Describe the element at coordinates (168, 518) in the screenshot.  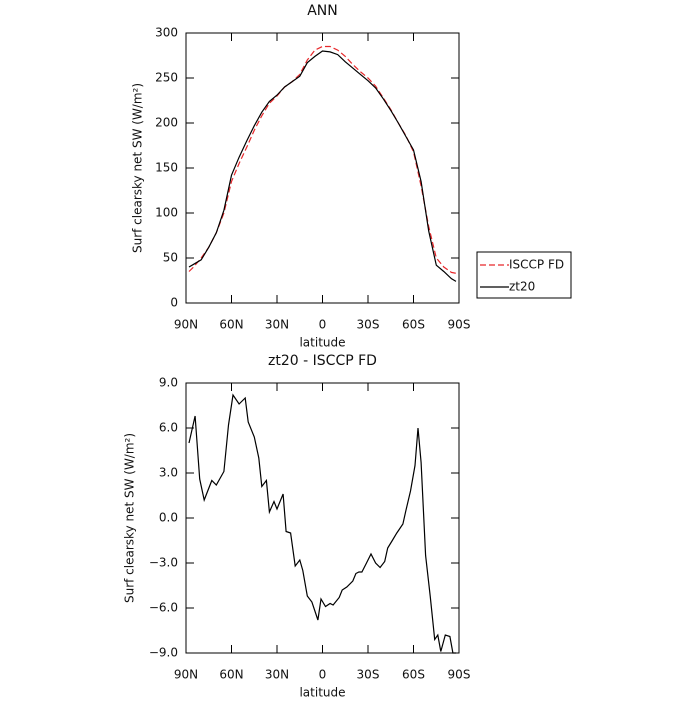
I see `y-tick-label: 0.0` at that location.